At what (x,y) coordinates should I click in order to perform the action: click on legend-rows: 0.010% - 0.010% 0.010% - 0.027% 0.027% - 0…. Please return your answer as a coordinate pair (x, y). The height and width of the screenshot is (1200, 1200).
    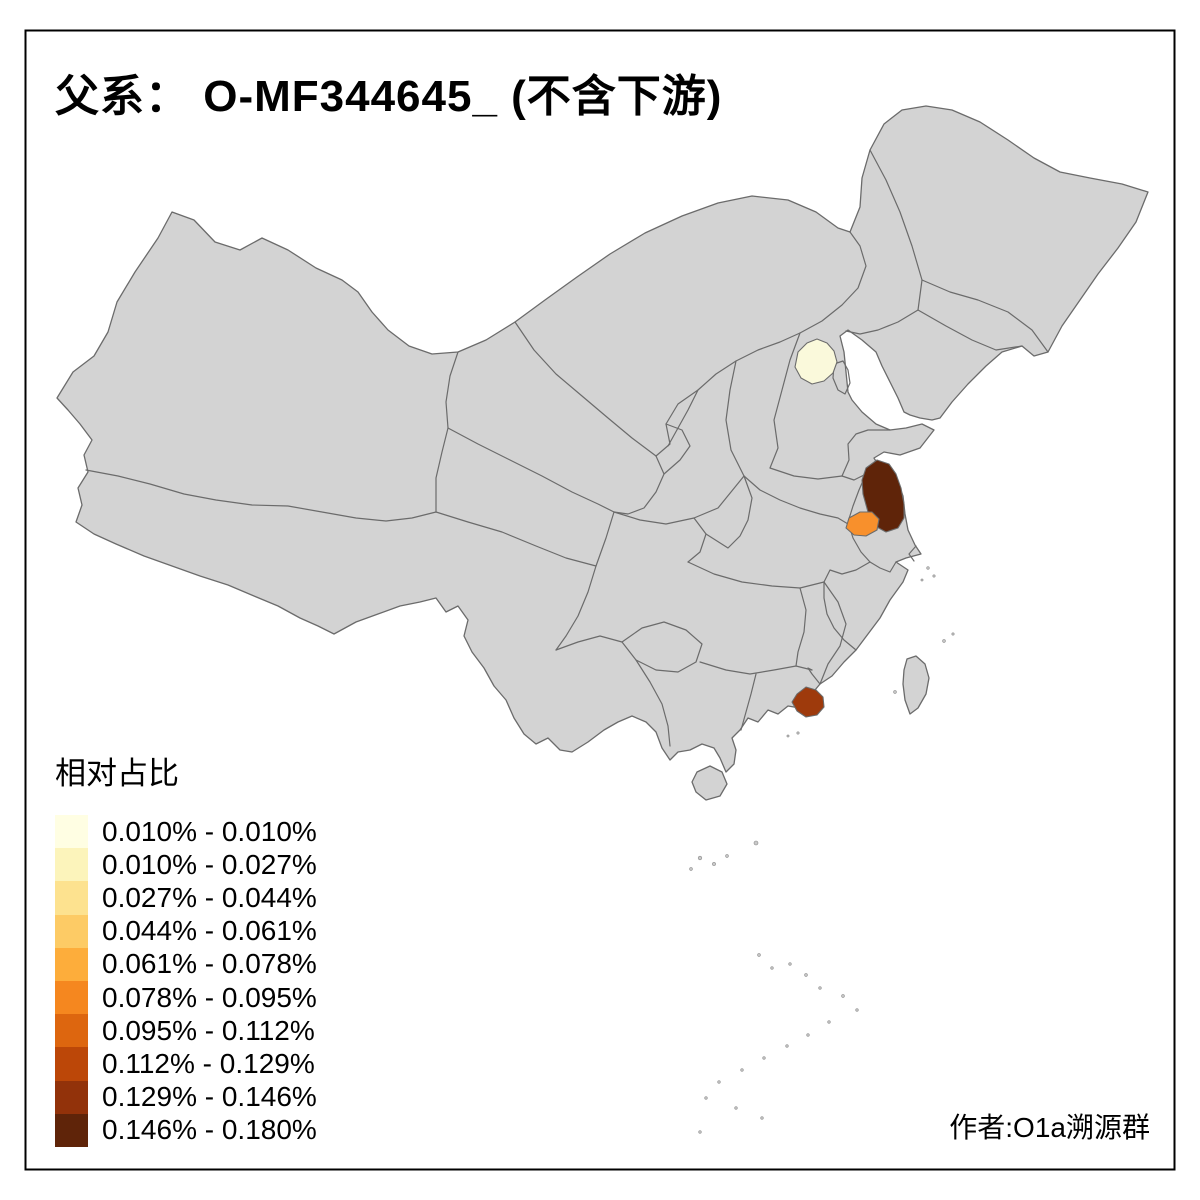
    Looking at the image, I should click on (186, 981).